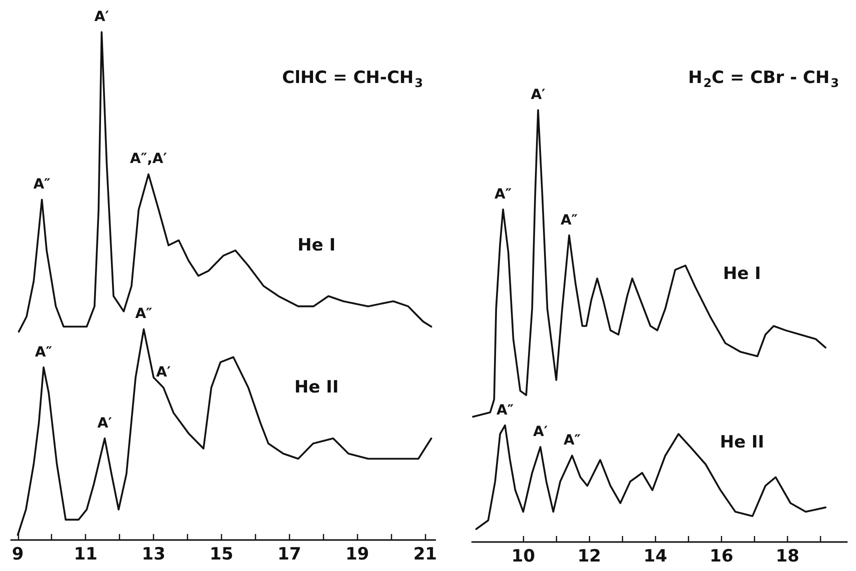  I want to click on series-label: He II, so click(742, 442).